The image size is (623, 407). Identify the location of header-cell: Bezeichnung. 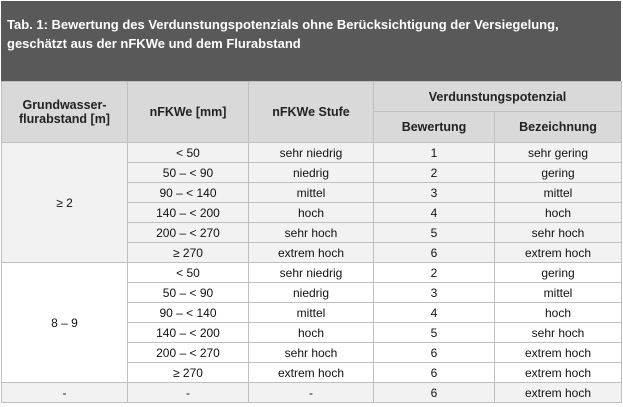
(558, 127).